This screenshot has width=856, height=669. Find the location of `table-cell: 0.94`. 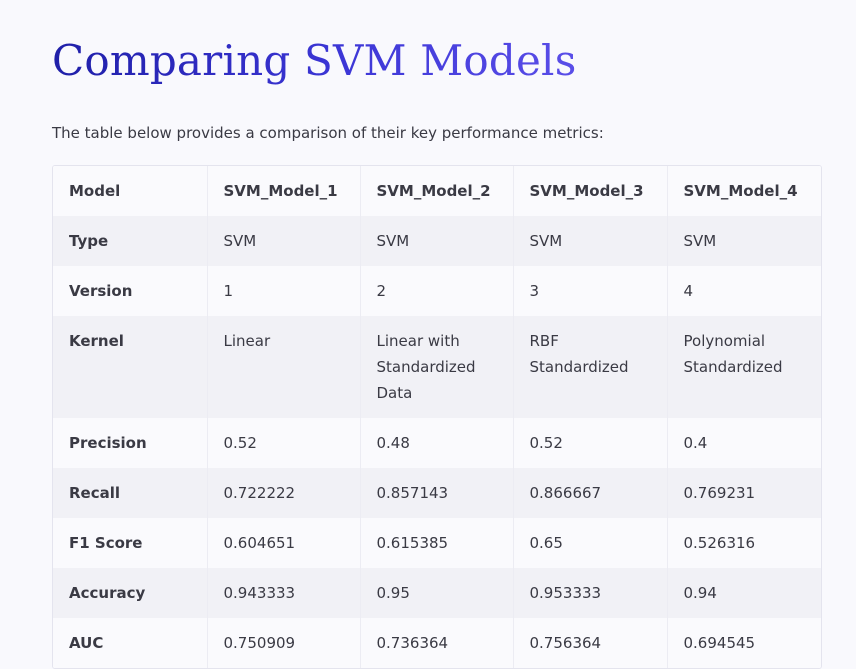

table-cell: 0.94 is located at coordinates (744, 593).